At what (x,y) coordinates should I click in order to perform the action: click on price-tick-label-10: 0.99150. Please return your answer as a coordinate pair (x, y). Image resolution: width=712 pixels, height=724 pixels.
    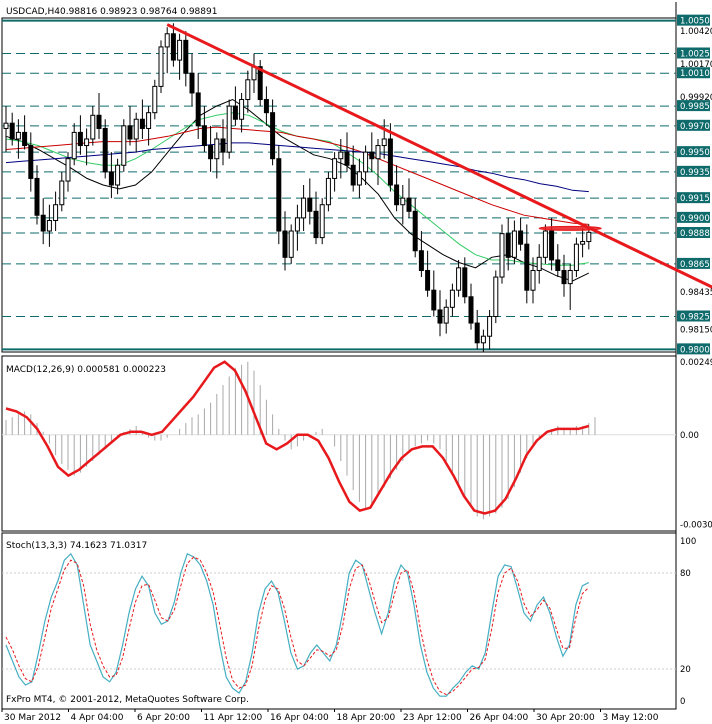
    Looking at the image, I should click on (696, 199).